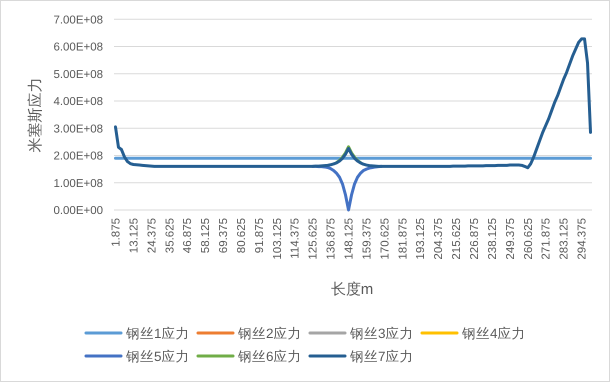 The height and width of the screenshot is (382, 610). I want to click on x-tick-label: 1.875, so click(116, 232).